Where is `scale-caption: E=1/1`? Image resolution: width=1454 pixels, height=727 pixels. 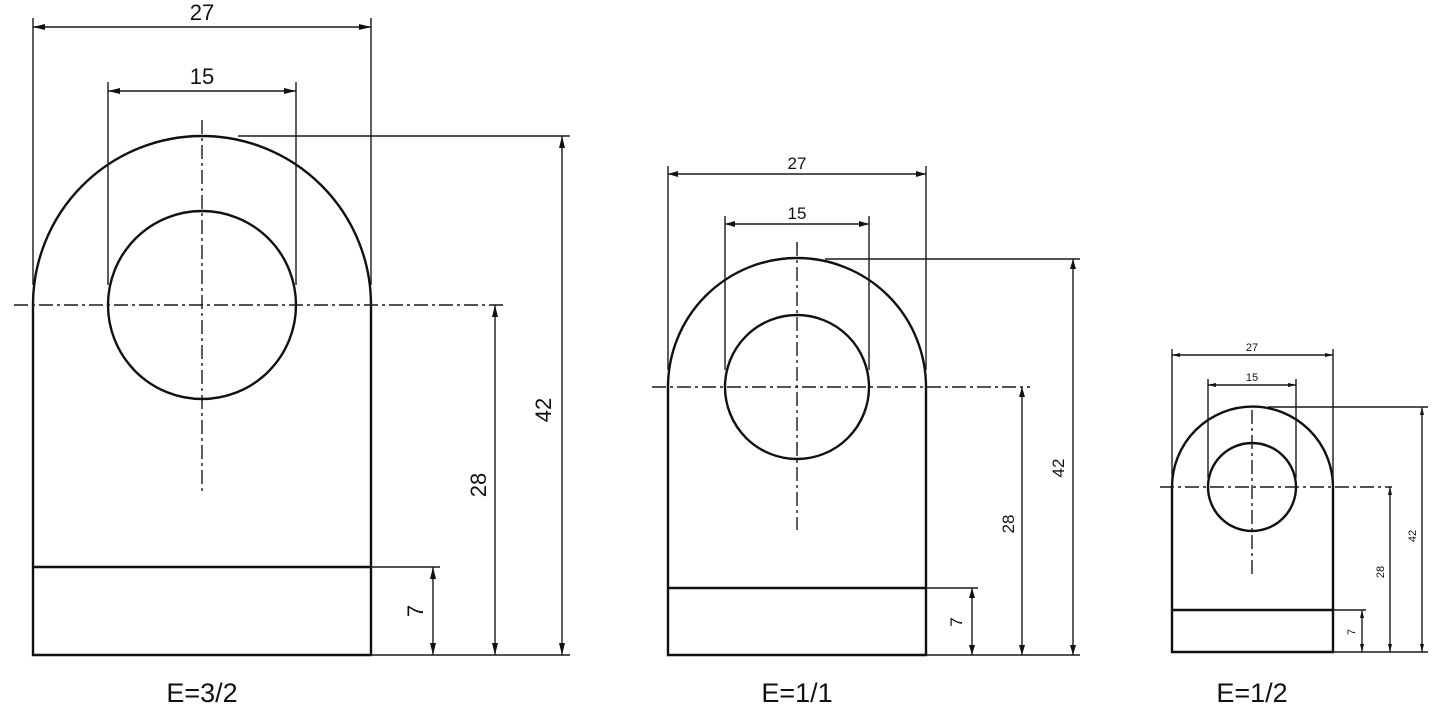
scale-caption: E=1/1 is located at coordinates (796, 693).